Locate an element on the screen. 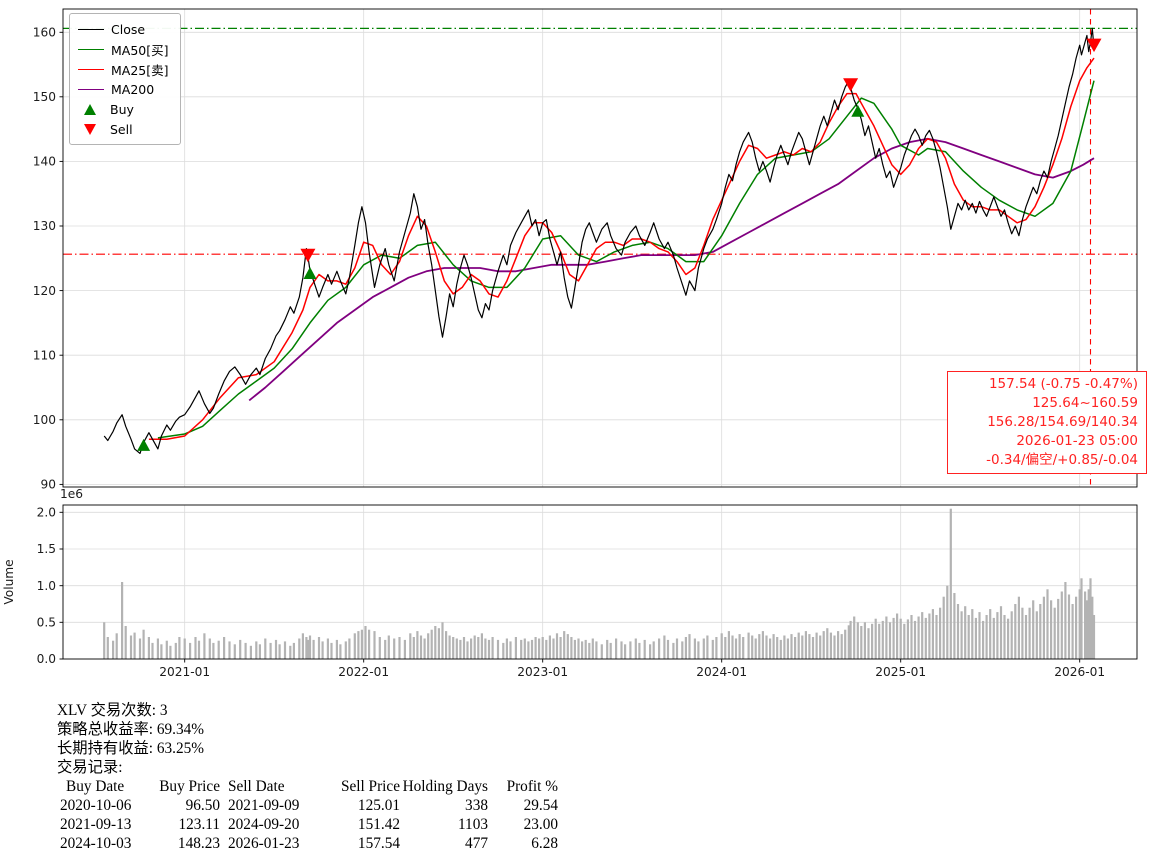 Image resolution: width=1152 pixels, height=857 pixels. svg-text: 140 is located at coordinates (44, 162).